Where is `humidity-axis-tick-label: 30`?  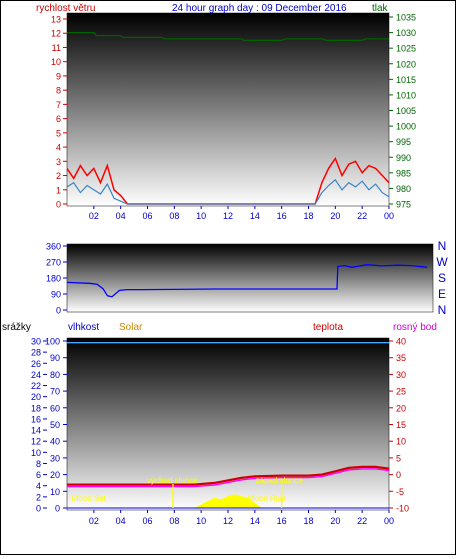
humidity-axis-tick-label: 30 is located at coordinates (55, 458).